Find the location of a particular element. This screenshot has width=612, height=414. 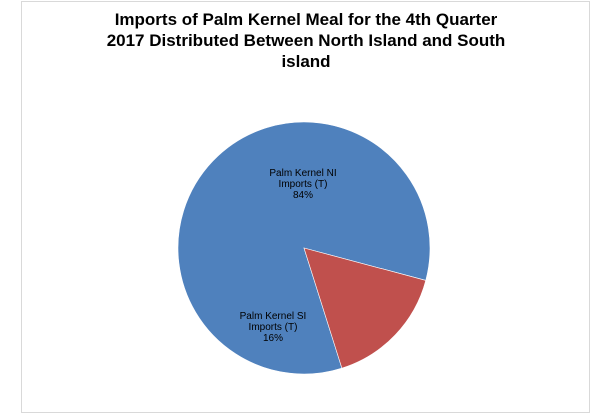

chart-title-line-3: island is located at coordinates (306, 61).